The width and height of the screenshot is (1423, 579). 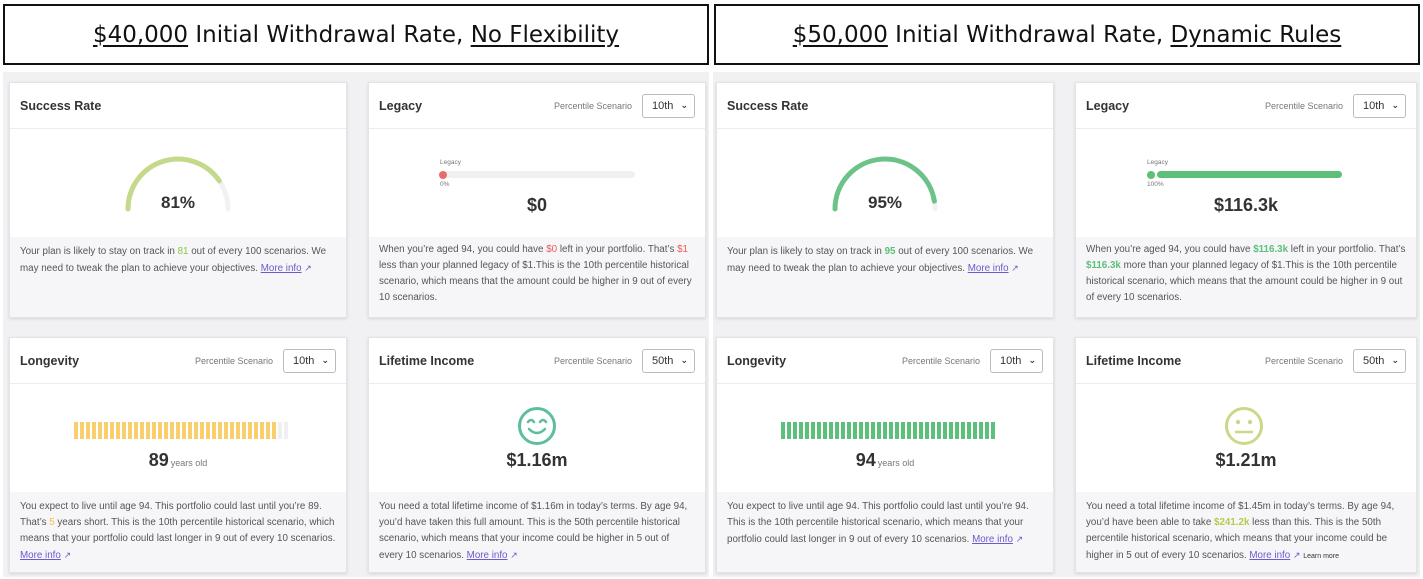 What do you see at coordinates (1244, 426) in the screenshot?
I see `neutral-face-icon` at bounding box center [1244, 426].